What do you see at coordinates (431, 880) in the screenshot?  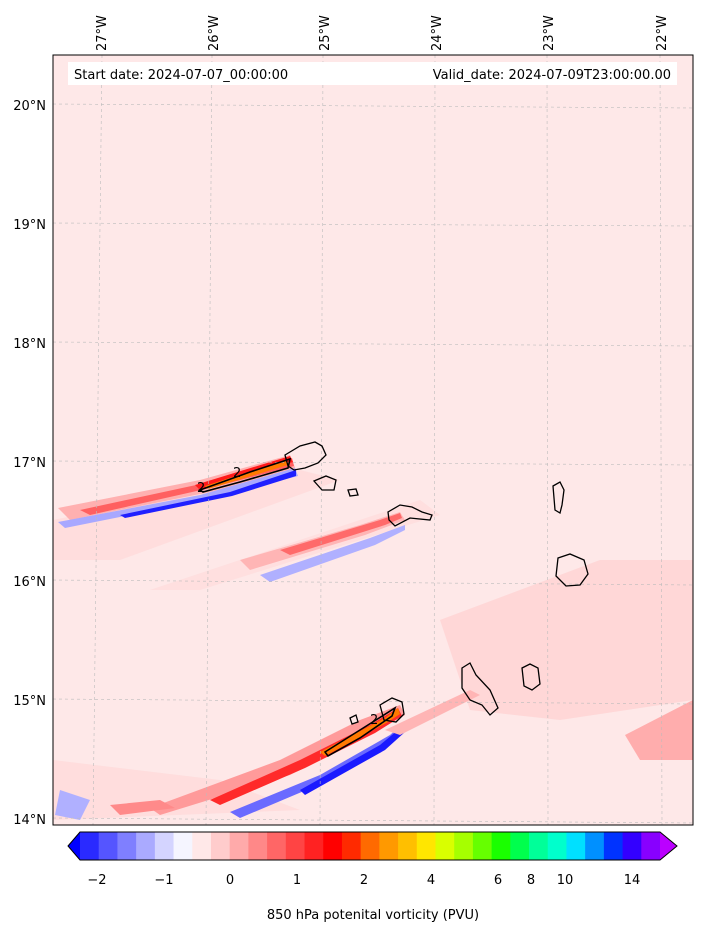 I see `colorbar-tick-label: 4` at bounding box center [431, 880].